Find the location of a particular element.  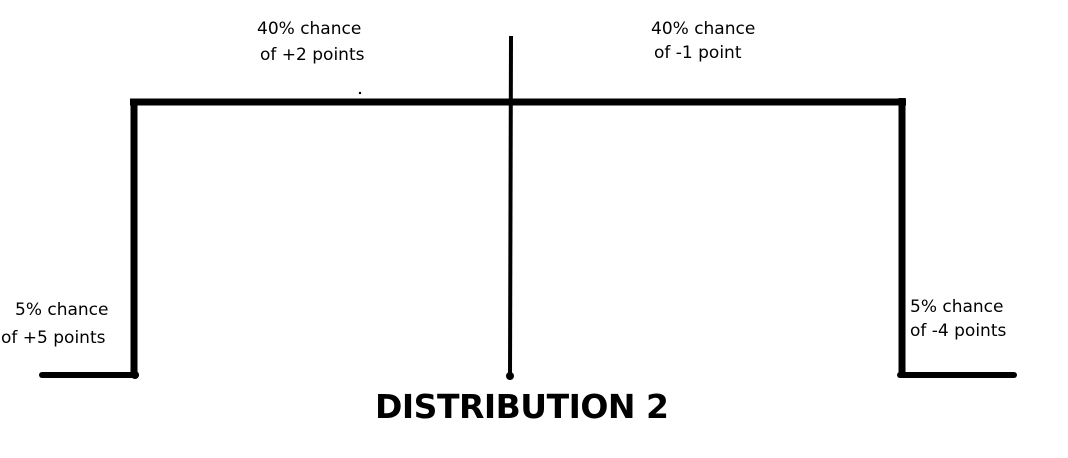

lower-left-label-line1: 5% chance is located at coordinates (62, 310).